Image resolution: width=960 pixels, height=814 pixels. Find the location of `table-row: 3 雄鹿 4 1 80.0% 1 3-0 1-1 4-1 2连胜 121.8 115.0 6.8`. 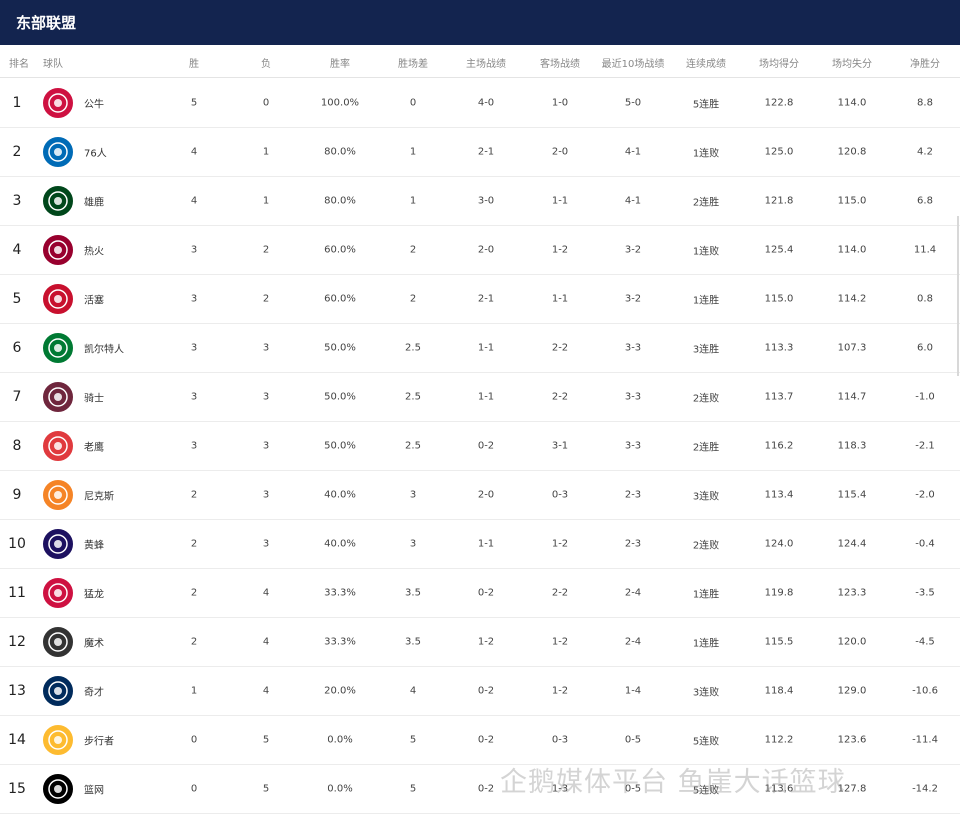

table-row: 3 雄鹿 4 1 80.0% 1 3-0 1-1 4-1 2连胜 121.8 115.0 6.8 is located at coordinates (480, 201).